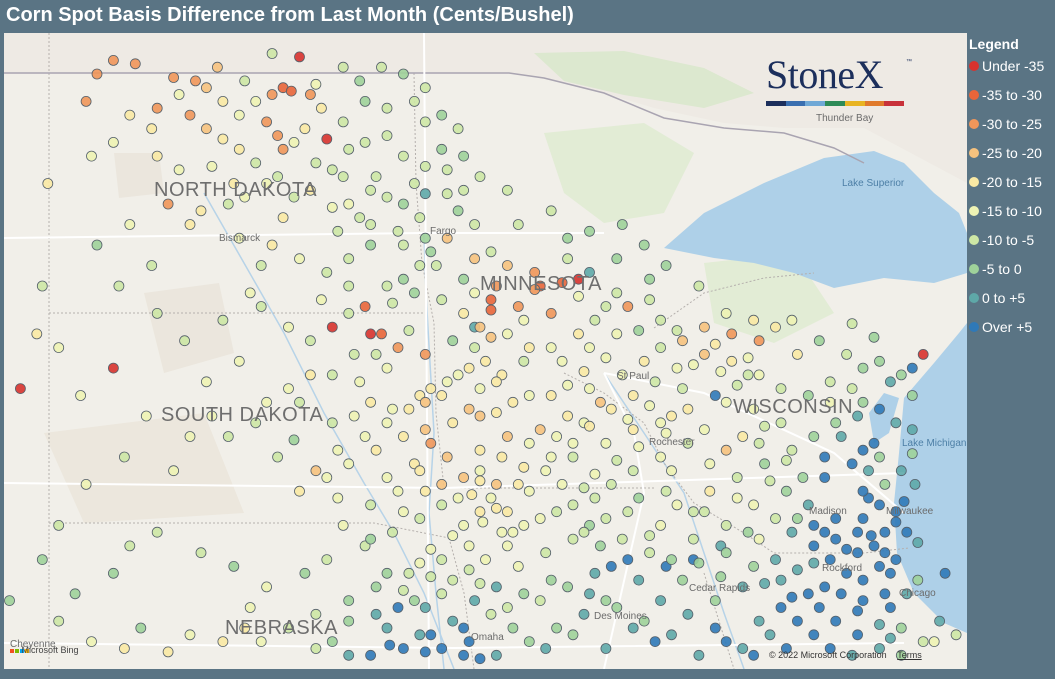  Describe the element at coordinates (1012, 130) in the screenshot. I see `legend-item: -30 to -25` at that location.